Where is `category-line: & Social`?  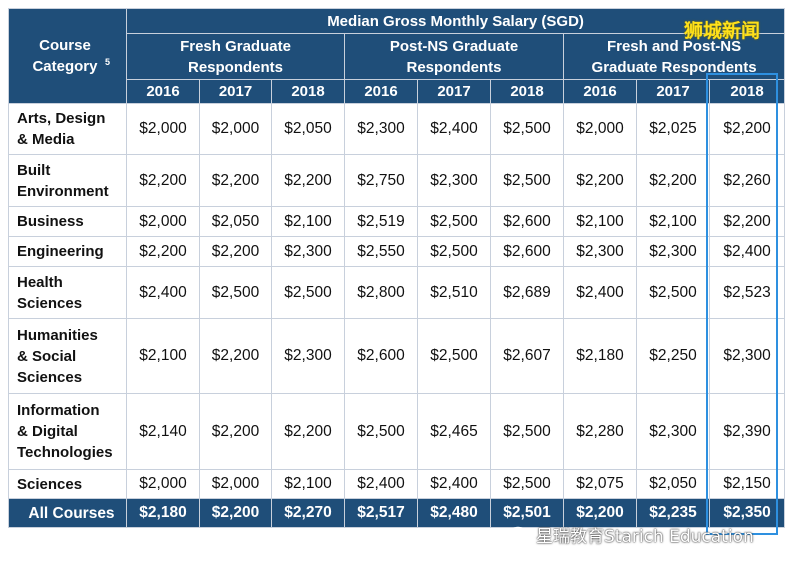 category-line: & Social is located at coordinates (47, 356).